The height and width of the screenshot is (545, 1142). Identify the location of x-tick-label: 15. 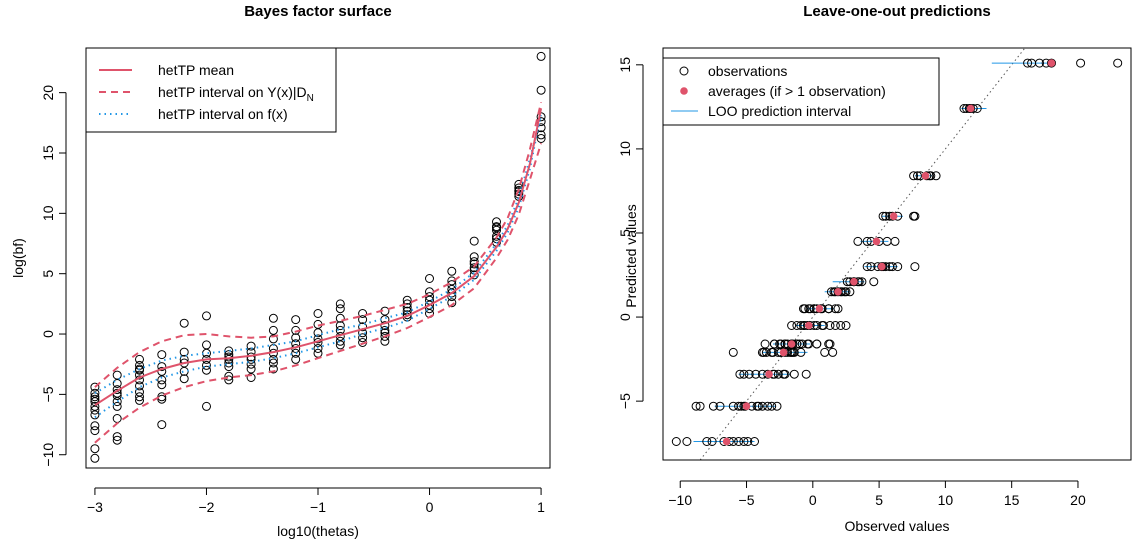
(1012, 500).